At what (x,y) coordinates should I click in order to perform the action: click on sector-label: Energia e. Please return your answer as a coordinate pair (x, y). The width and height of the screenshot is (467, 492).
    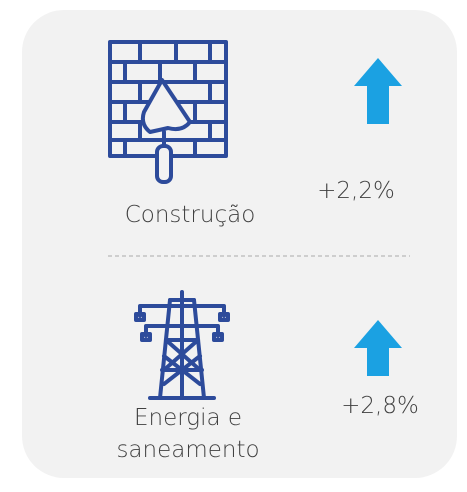
    Looking at the image, I should click on (188, 418).